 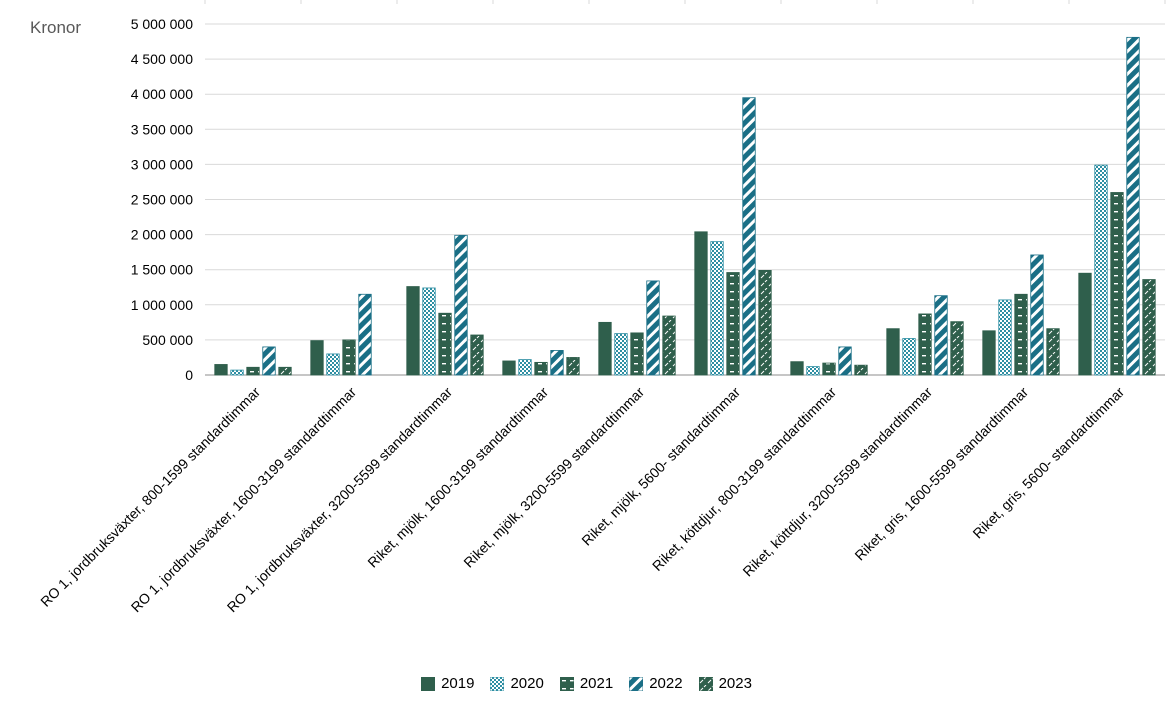 What do you see at coordinates (596, 683) in the screenshot?
I see `legend-label: 2021` at bounding box center [596, 683].